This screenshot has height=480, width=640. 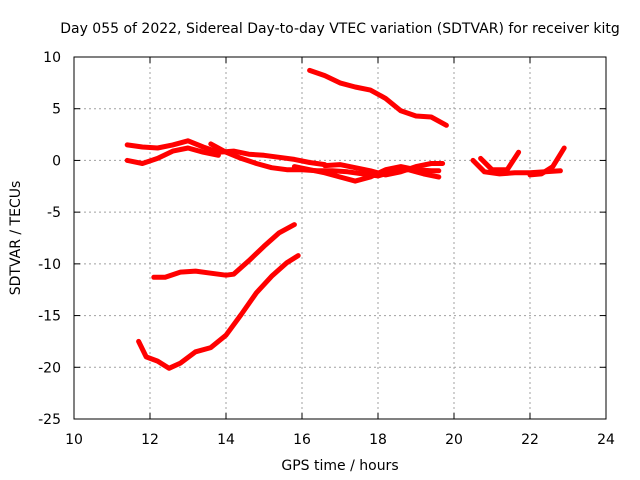 I want to click on x-tick-label: 12, so click(x=150, y=440).